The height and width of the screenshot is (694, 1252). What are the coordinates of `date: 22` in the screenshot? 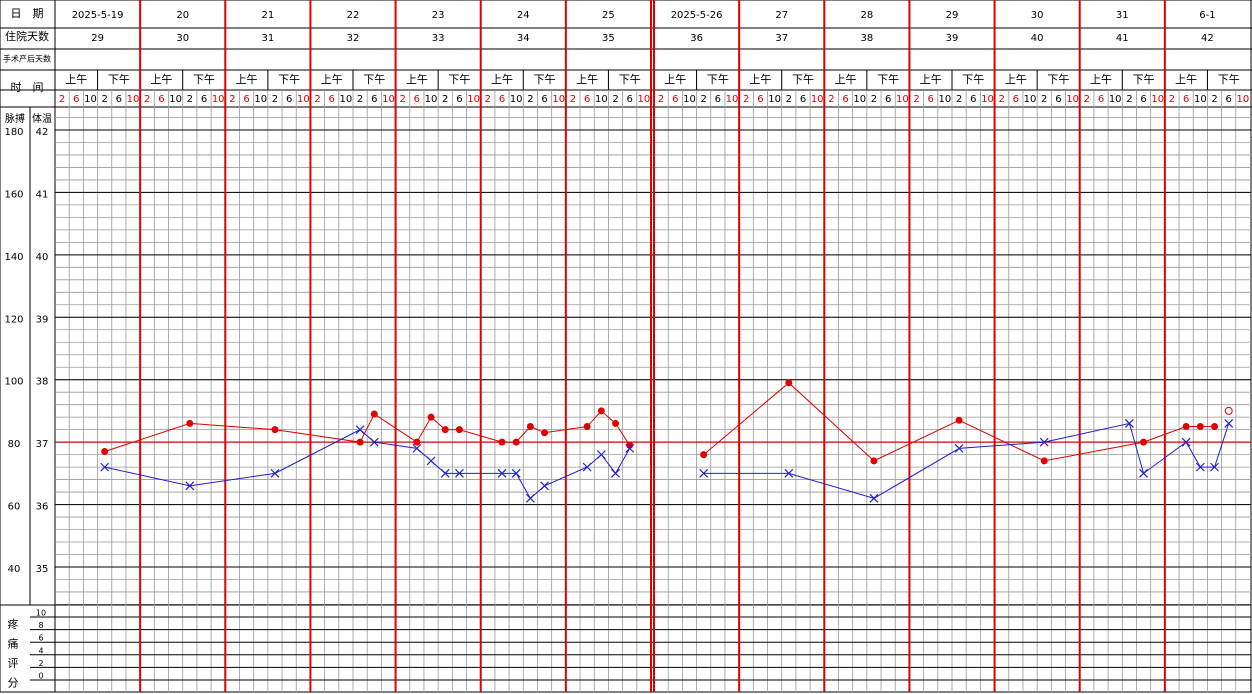 It's located at (353, 15).